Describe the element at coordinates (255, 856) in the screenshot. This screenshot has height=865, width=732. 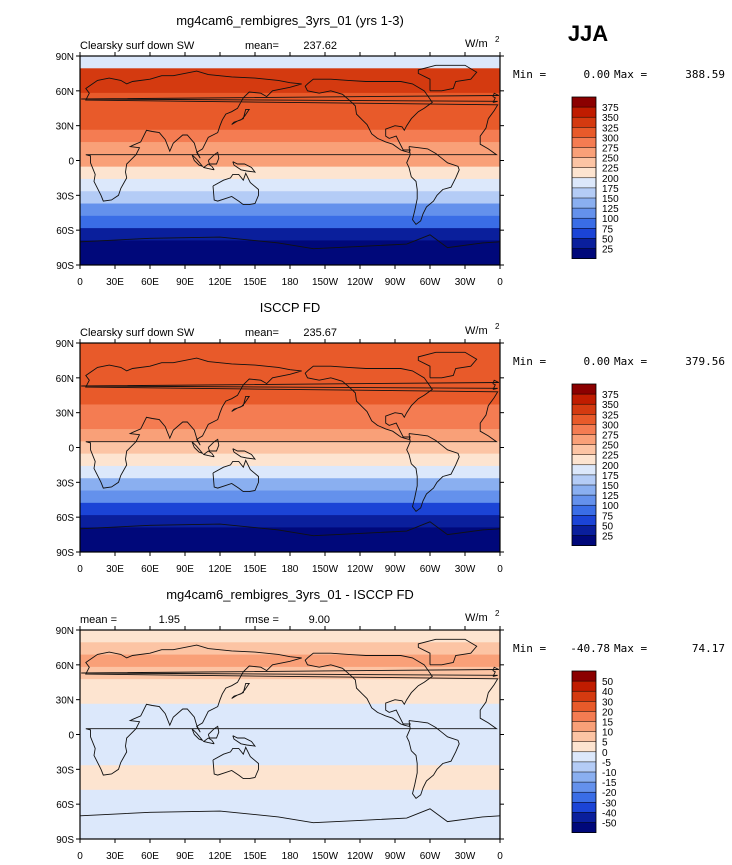
I see `x-tick-label: 150E` at that location.